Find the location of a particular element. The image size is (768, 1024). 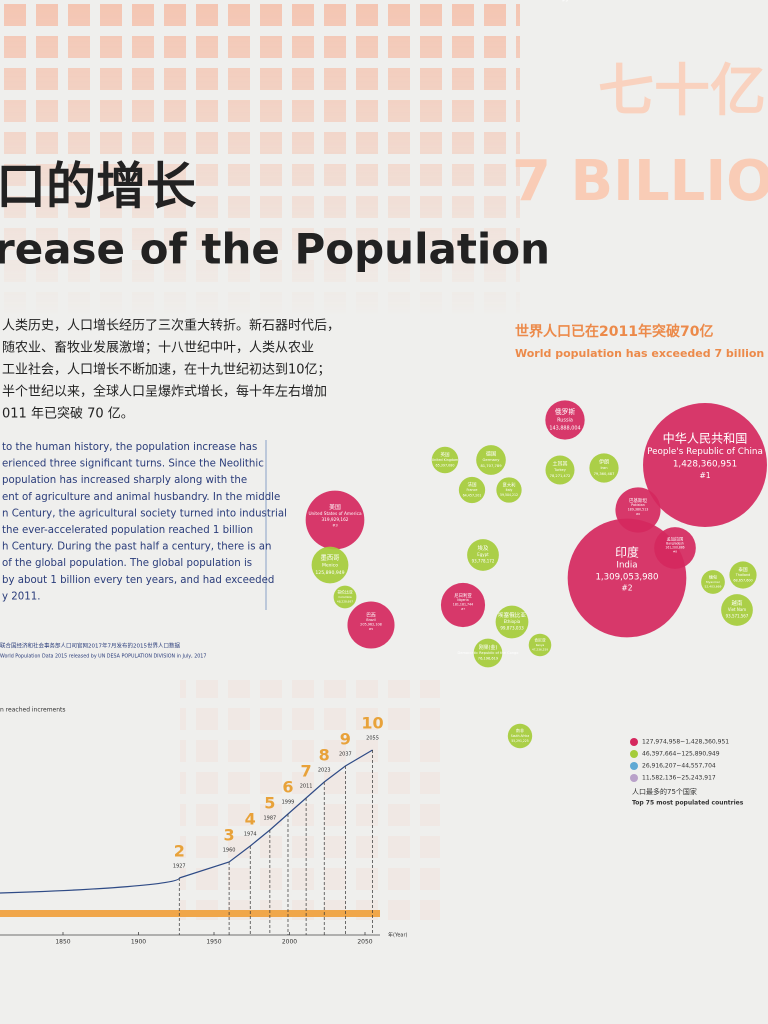

milestone-billion: 6 is located at coordinates (287, 787).